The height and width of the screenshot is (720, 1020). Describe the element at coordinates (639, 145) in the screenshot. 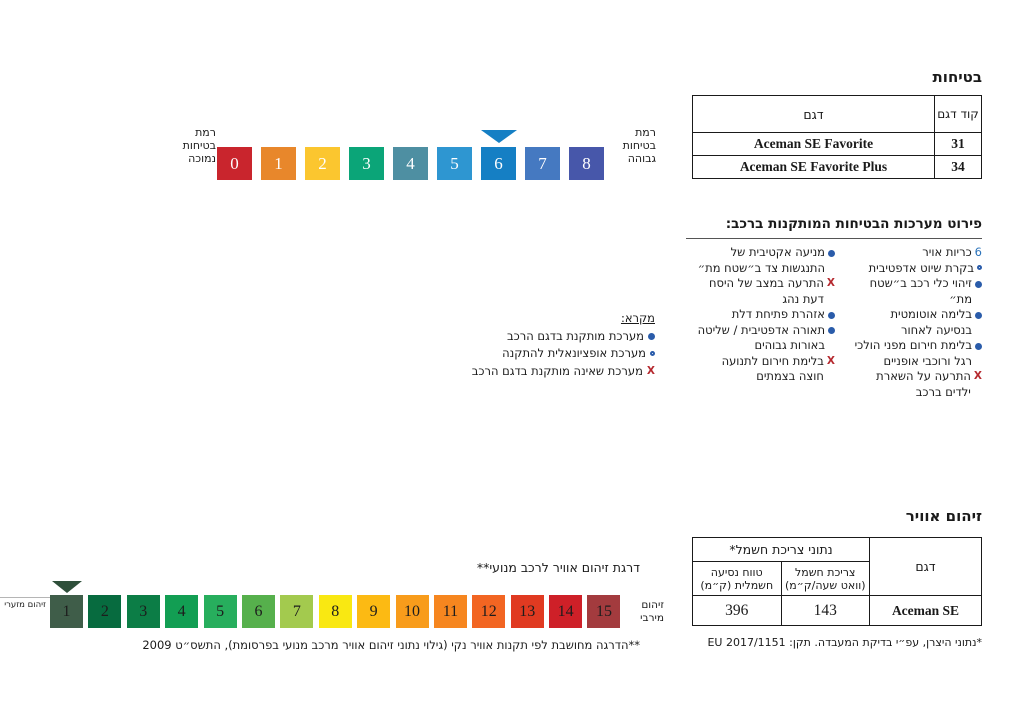

I see `safety-scale-high-label: רמת בטיחות גבוהה` at that location.